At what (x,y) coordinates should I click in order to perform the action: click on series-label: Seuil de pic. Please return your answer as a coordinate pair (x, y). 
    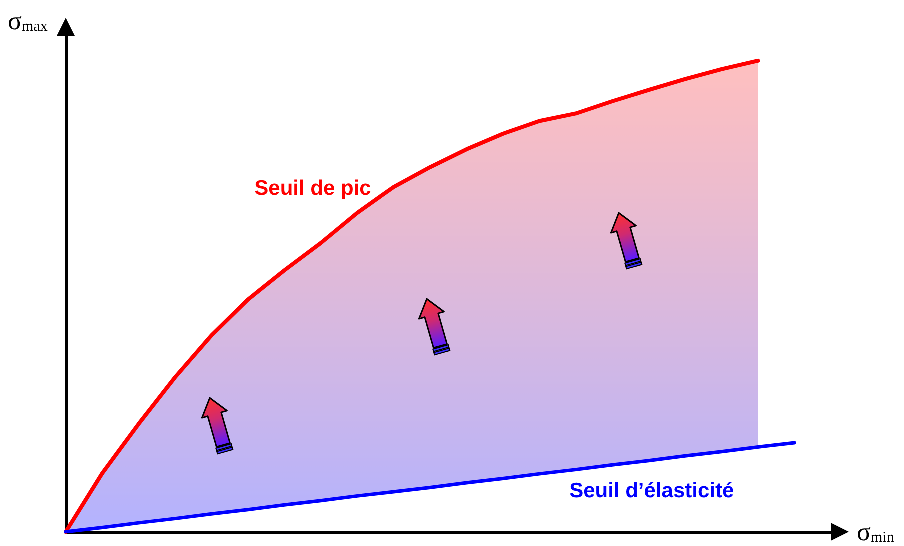
    Looking at the image, I should click on (313, 188).